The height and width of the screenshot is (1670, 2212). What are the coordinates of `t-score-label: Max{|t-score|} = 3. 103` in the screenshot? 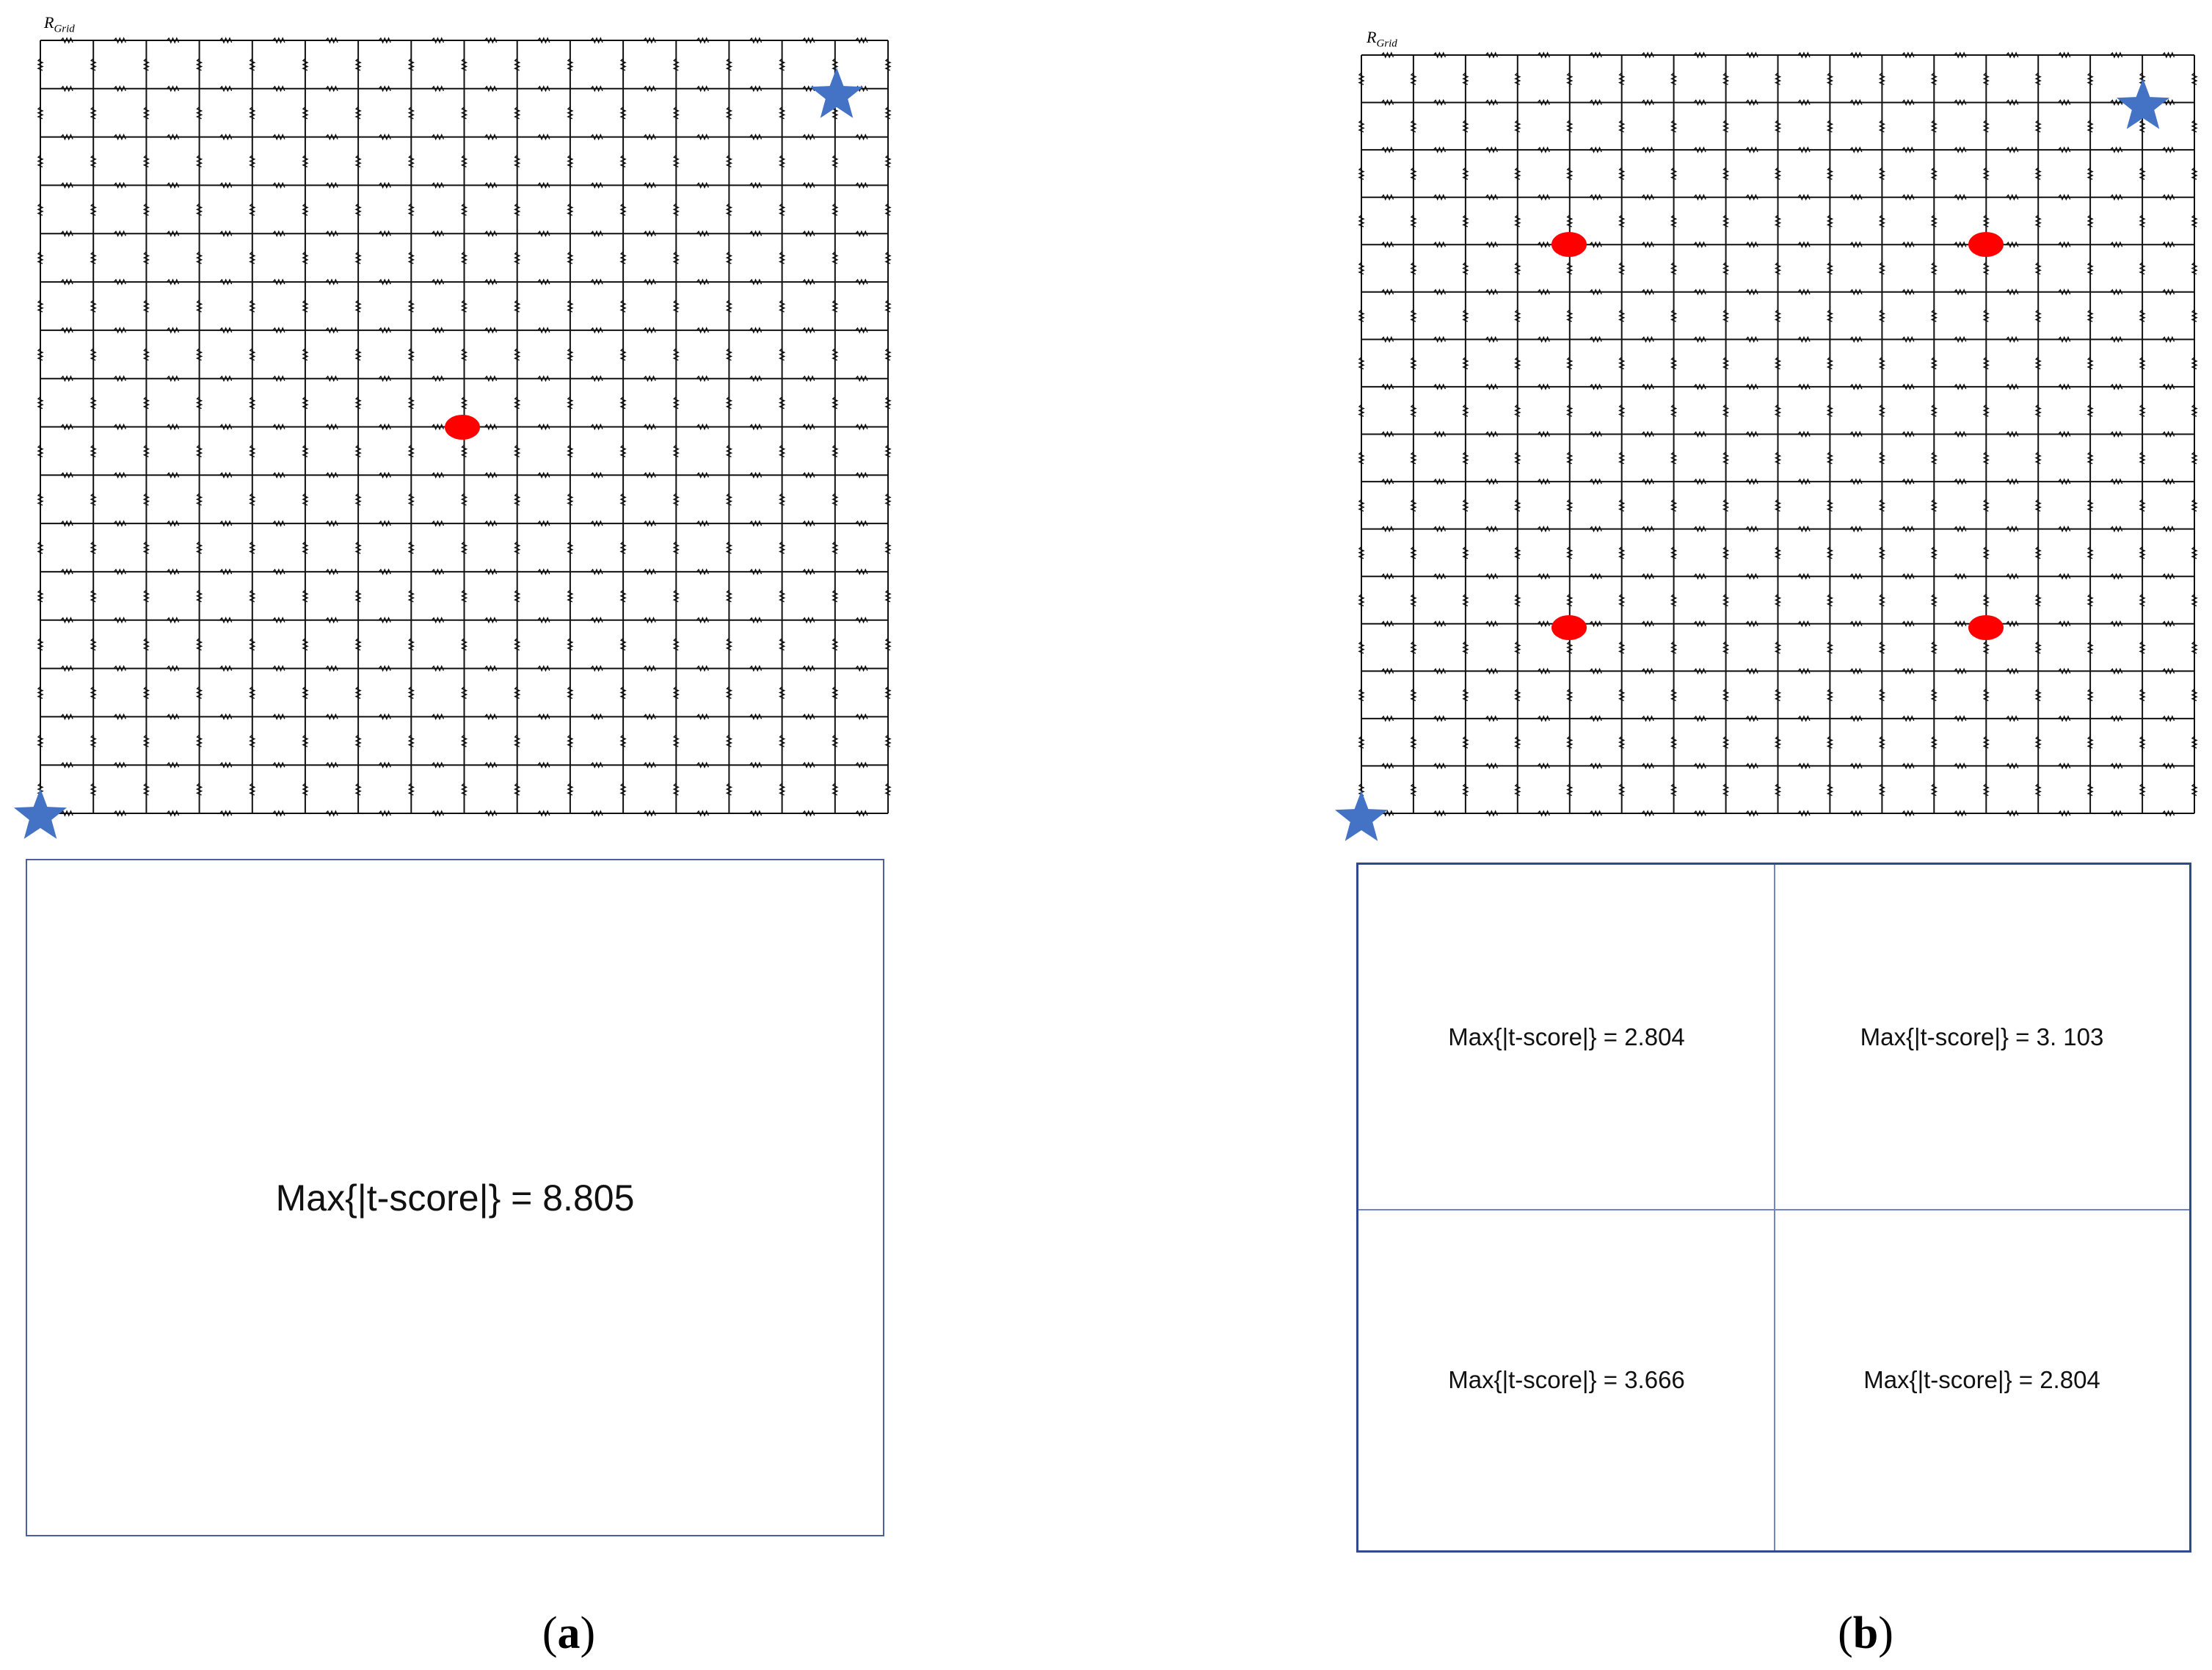 It's located at (1982, 1036).